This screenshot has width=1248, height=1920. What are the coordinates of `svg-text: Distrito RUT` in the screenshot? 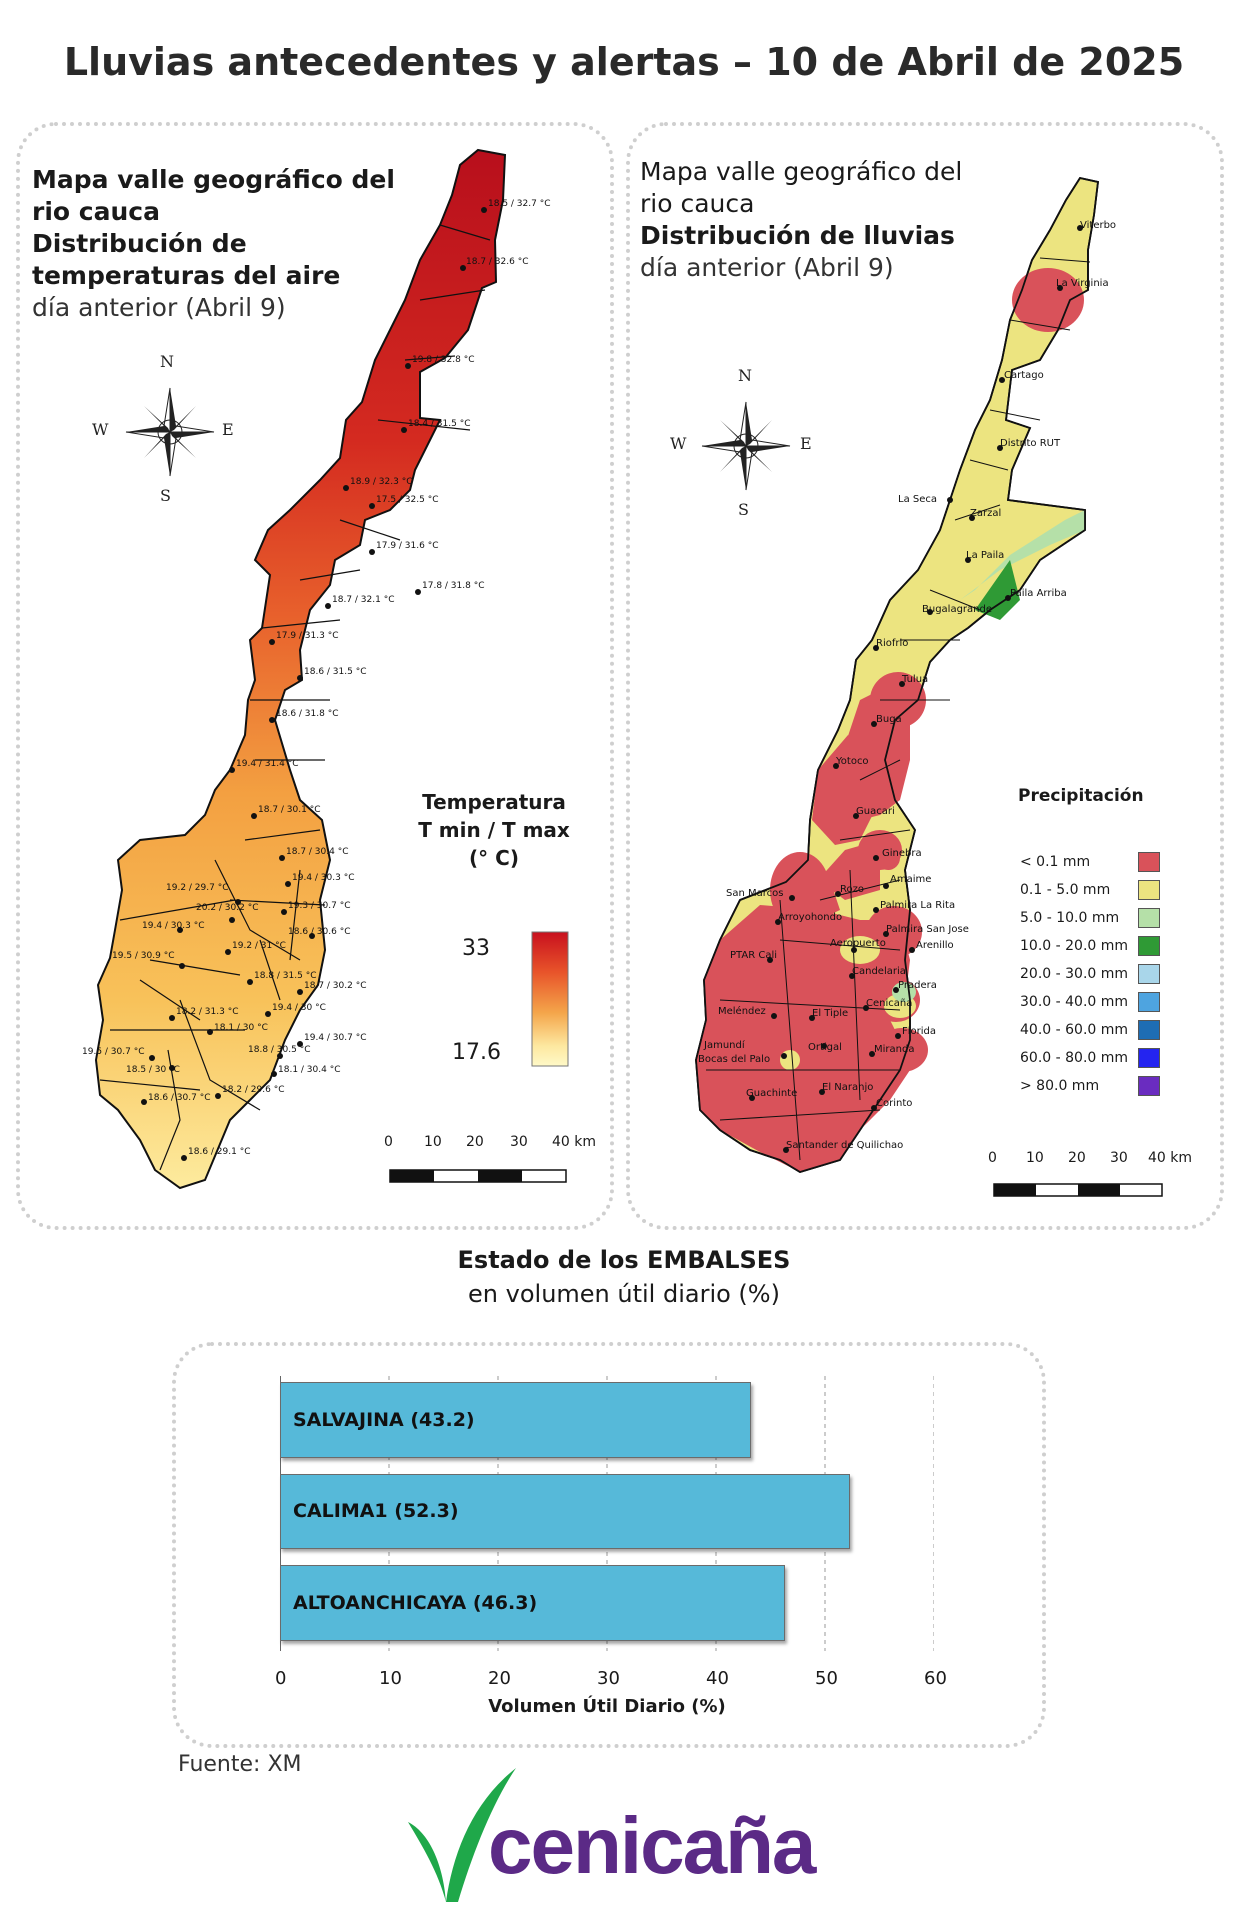 It's located at (1030, 443).